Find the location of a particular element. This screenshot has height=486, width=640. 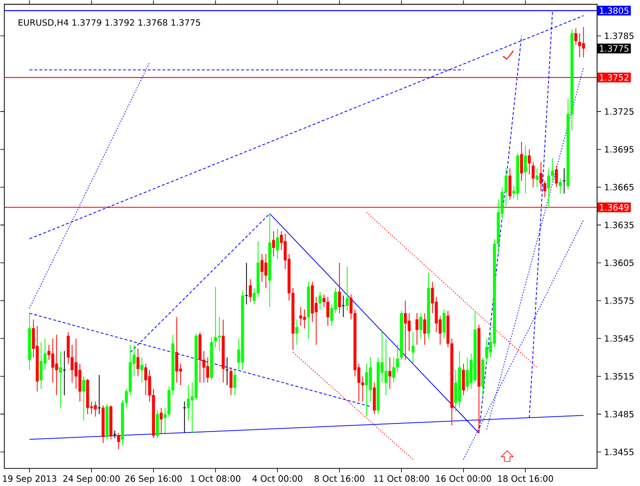

x-tick-label: 16 Oct 00:00 is located at coordinates (464, 478).